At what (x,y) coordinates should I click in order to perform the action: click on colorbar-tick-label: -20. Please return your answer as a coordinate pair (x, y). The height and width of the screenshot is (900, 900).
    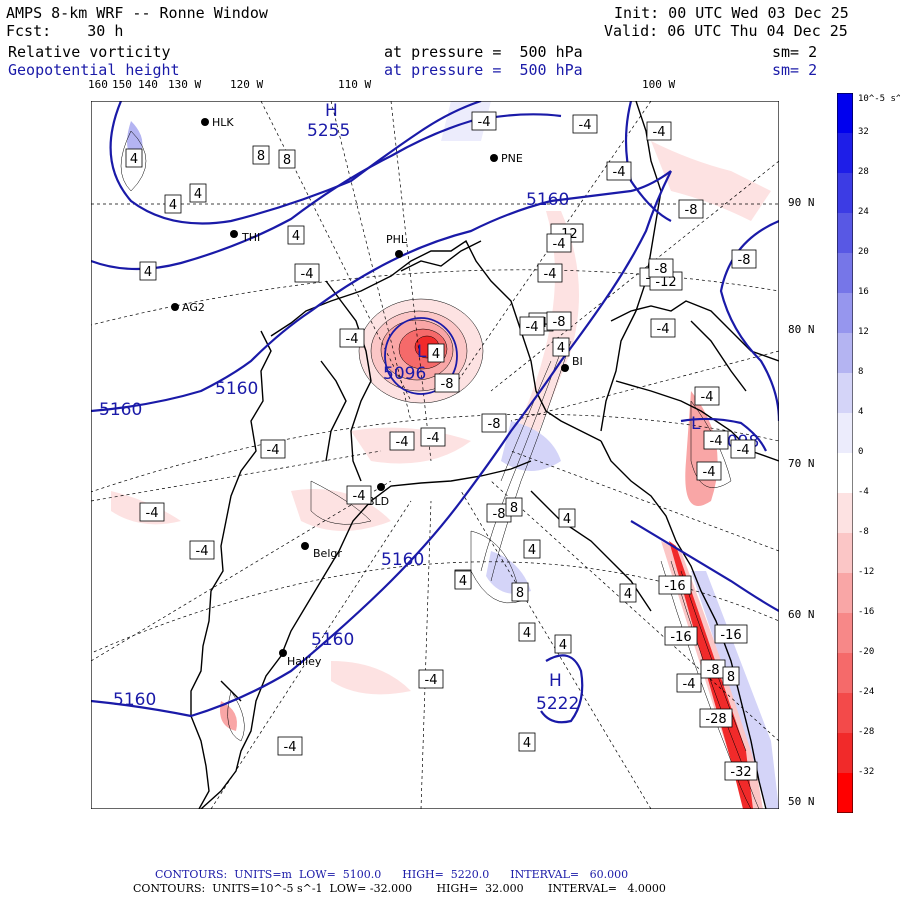
    Looking at the image, I should click on (866, 652).